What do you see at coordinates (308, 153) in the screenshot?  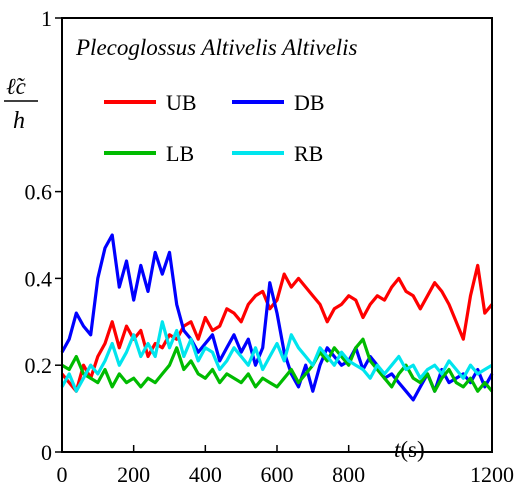 I see `legend-label: RB` at bounding box center [308, 153].